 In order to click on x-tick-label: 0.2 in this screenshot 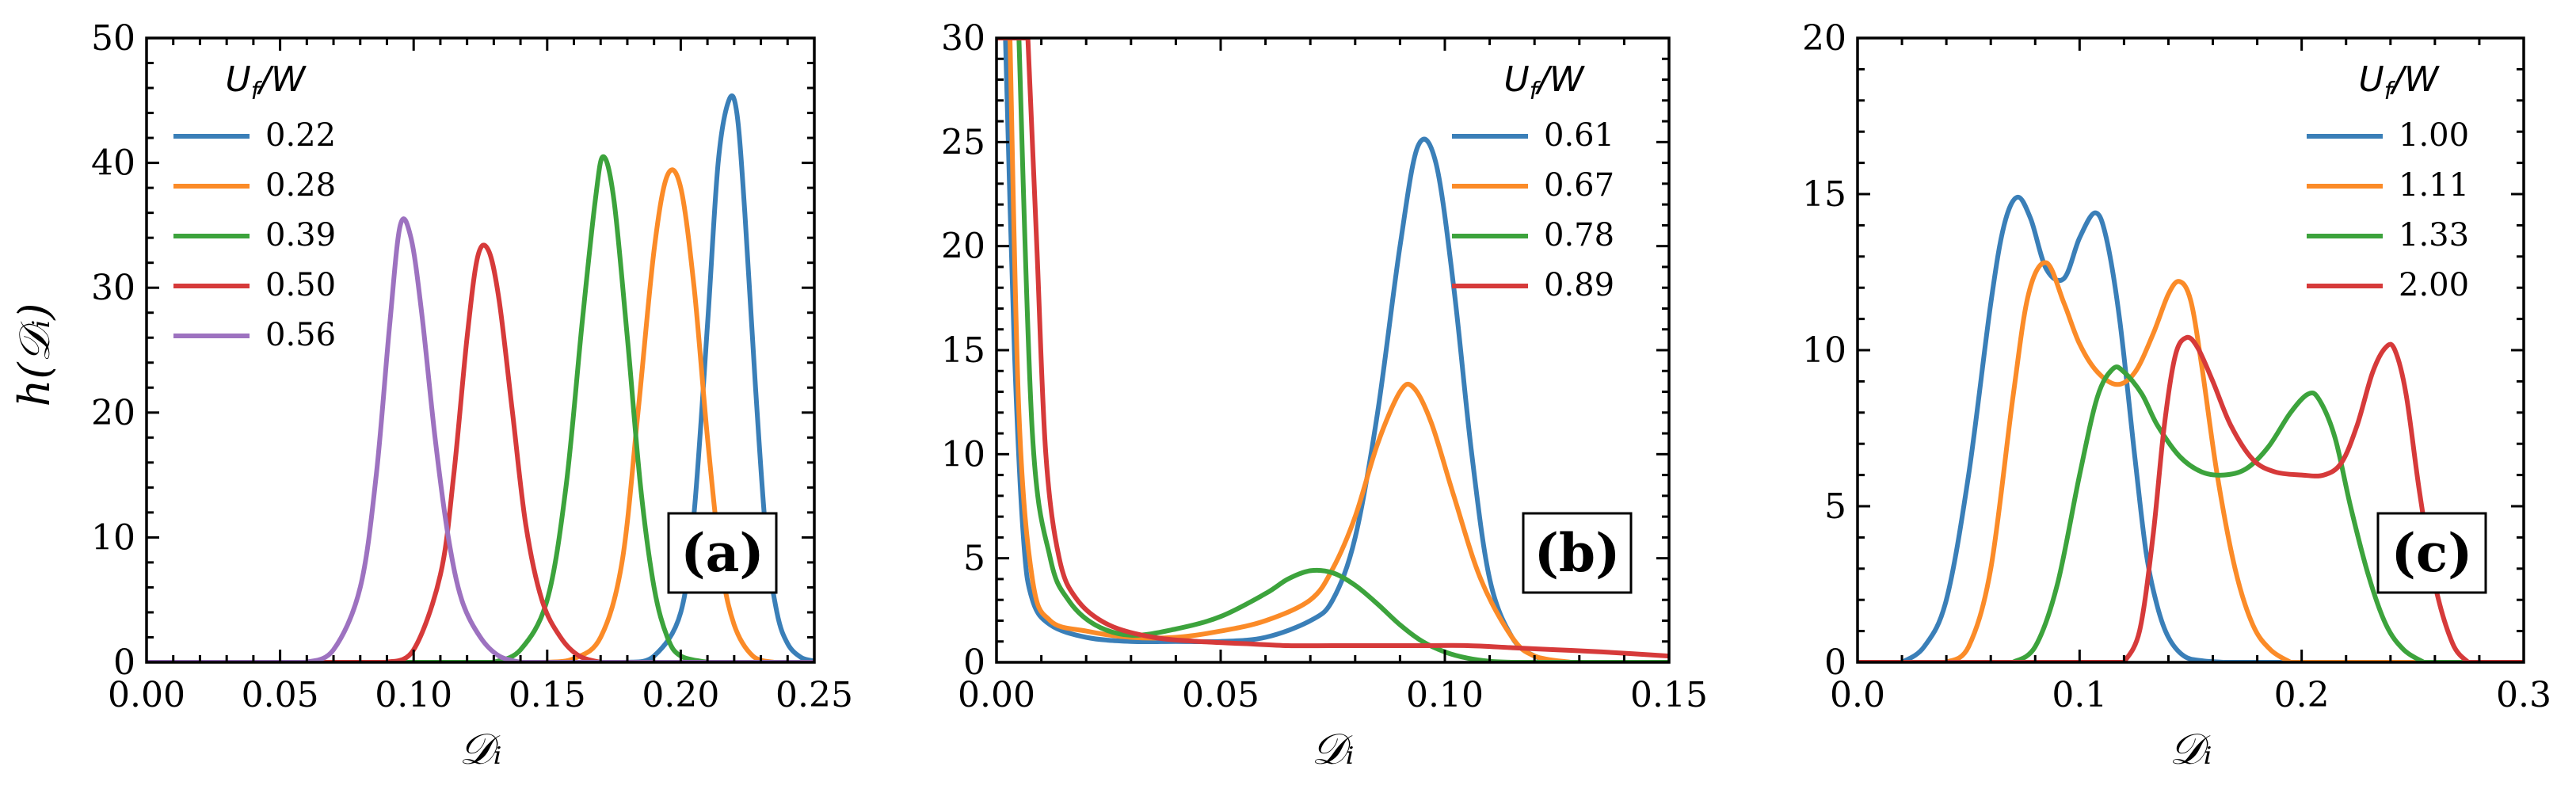, I will do `click(2302, 695)`.